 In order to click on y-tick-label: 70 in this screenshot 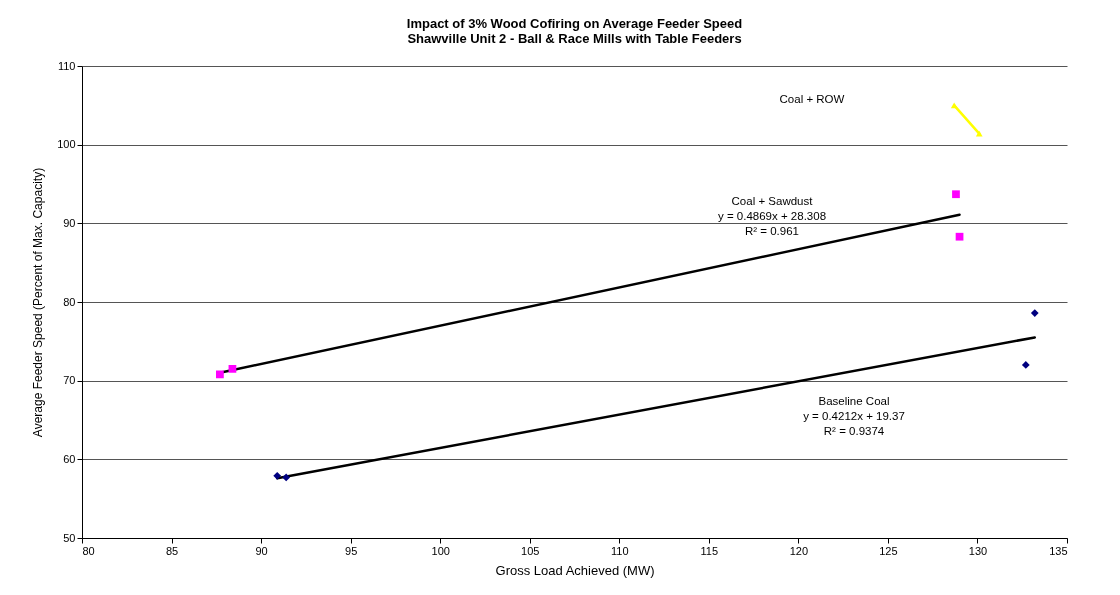, I will do `click(69, 380)`.